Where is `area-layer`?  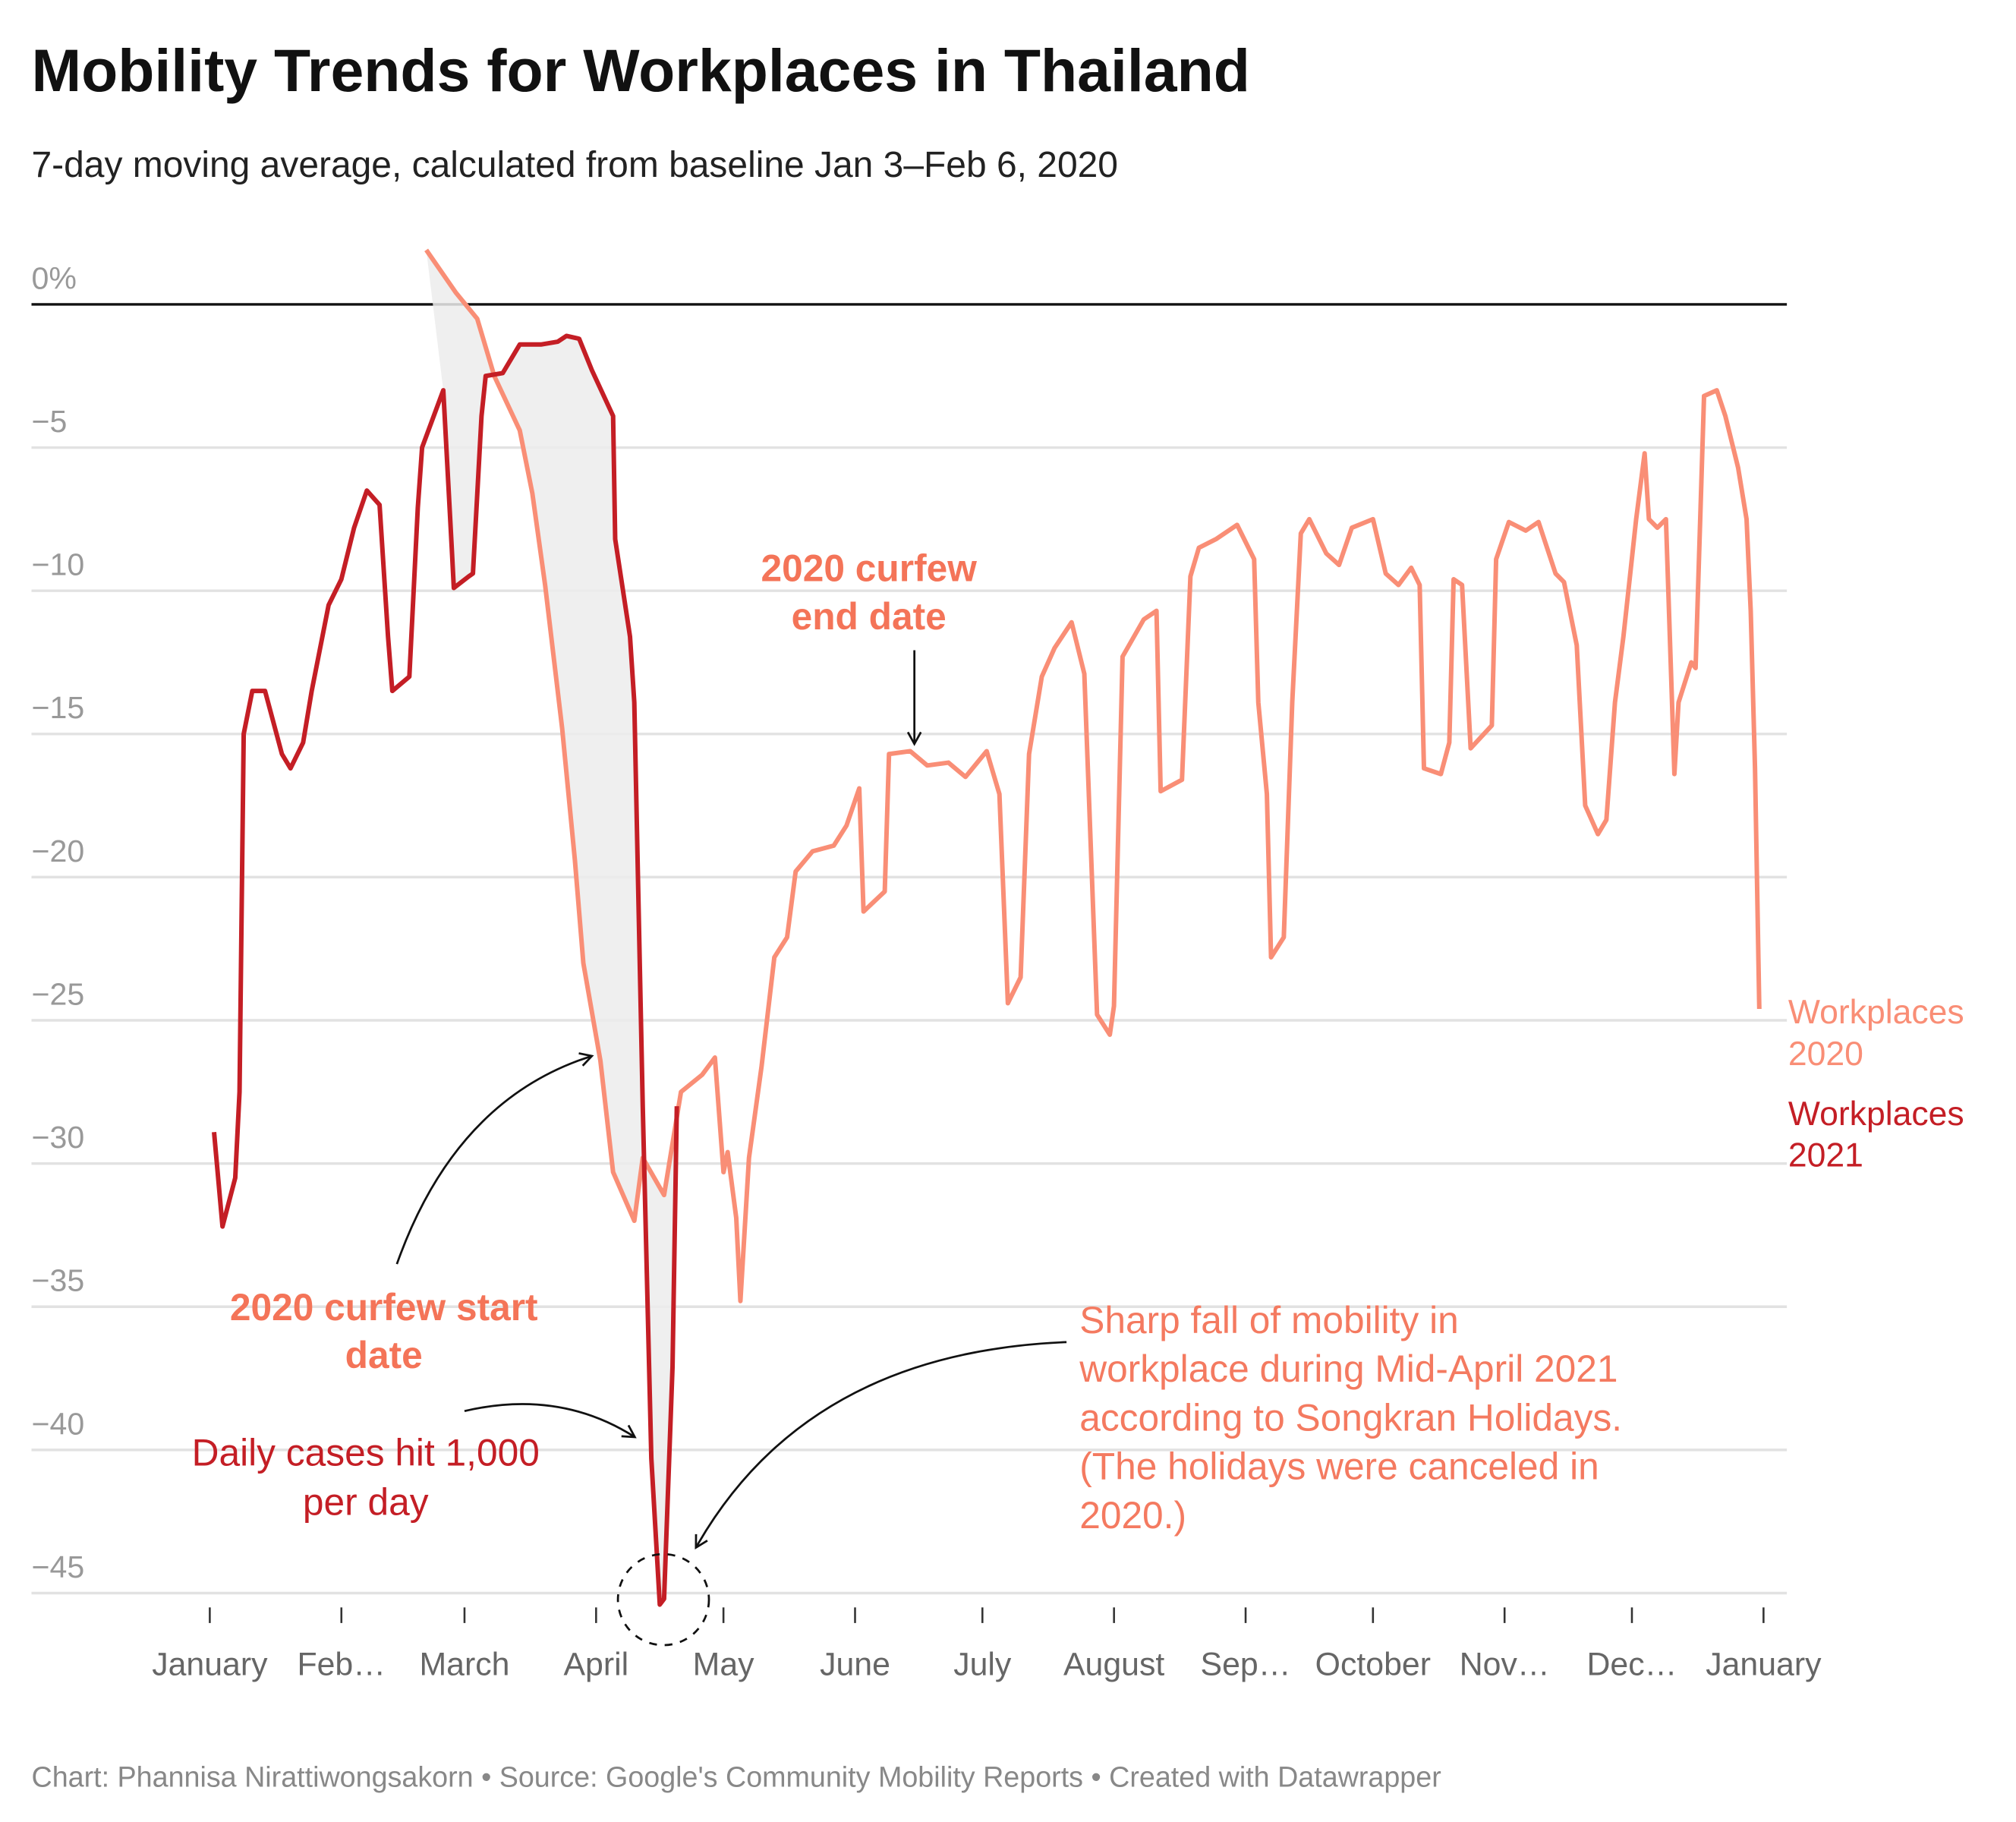 area-layer is located at coordinates (551, 927).